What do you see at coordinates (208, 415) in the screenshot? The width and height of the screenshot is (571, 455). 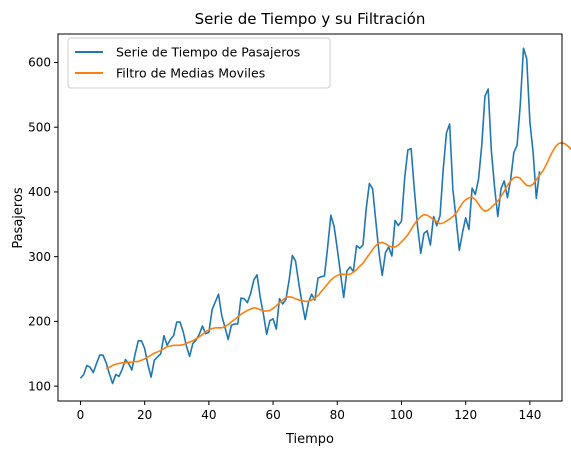 I see `x-tick-label: 40` at bounding box center [208, 415].